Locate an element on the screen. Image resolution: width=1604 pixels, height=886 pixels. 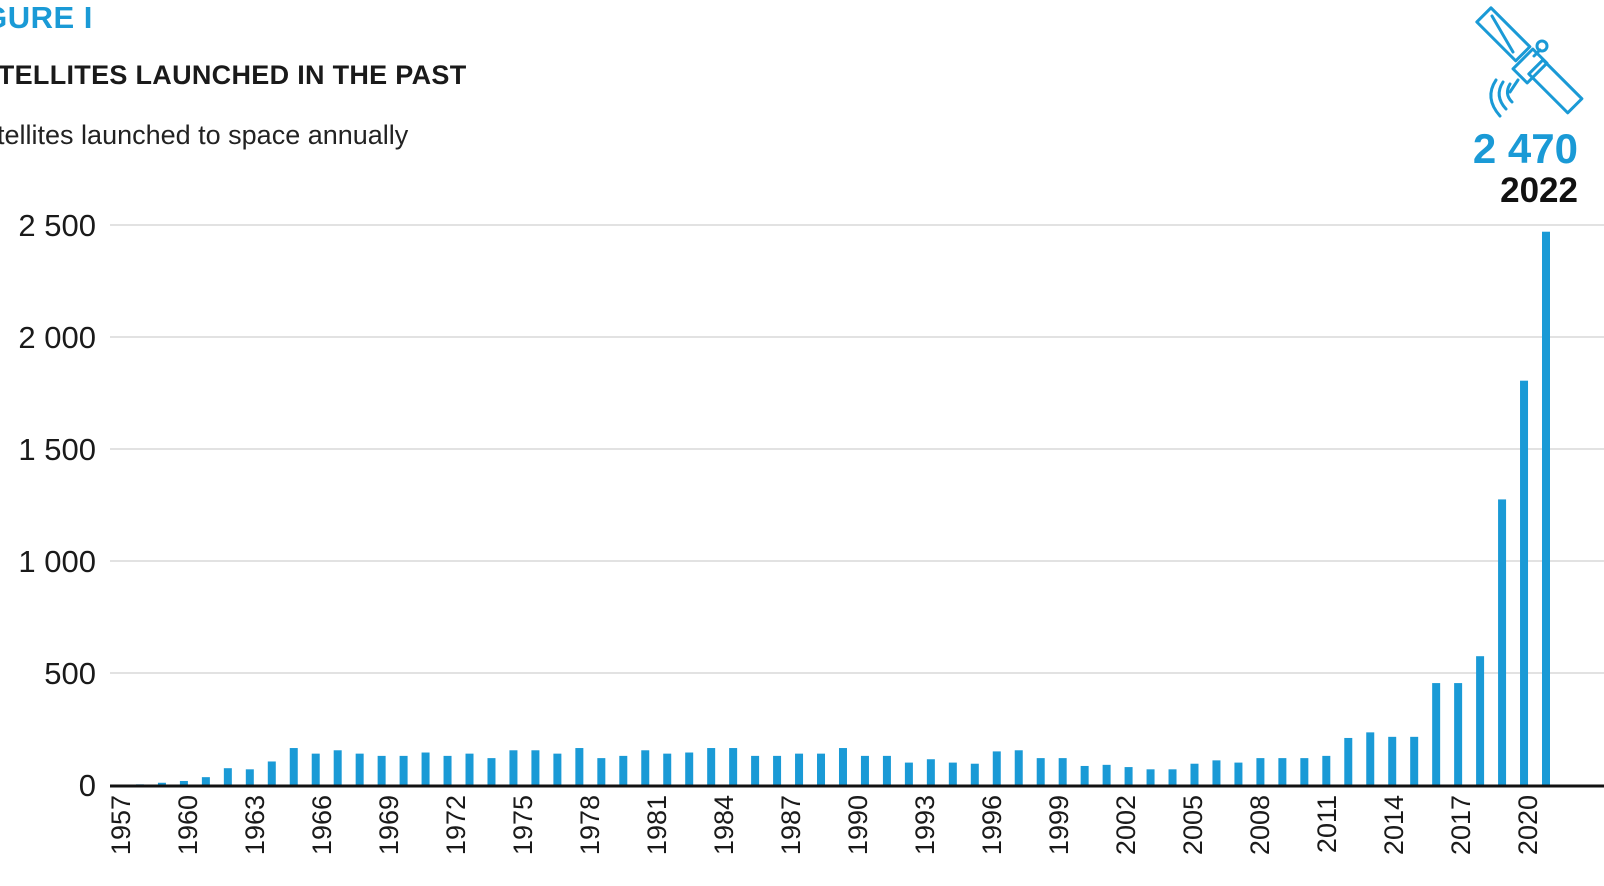
x-tick-label: 1981 is located at coordinates (657, 825).